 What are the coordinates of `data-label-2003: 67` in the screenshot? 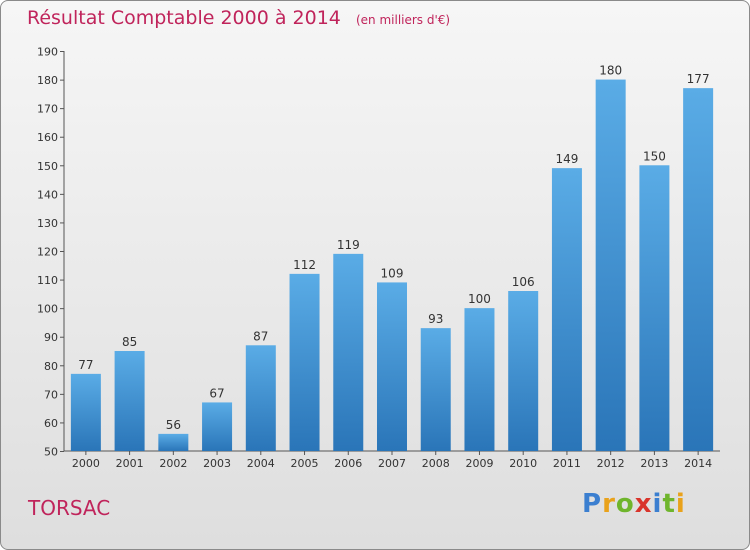 It's located at (216, 393).